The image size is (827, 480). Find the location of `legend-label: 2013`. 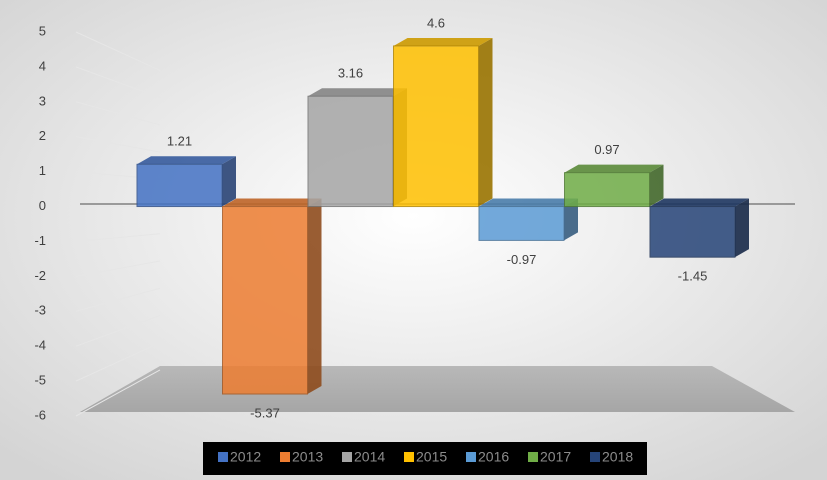

legend-label: 2013 is located at coordinates (307, 457).